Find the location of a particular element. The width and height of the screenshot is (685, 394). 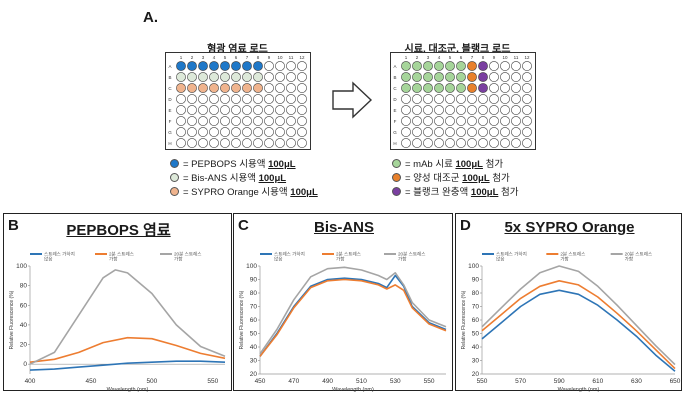

plate-right-row-label: H is located at coordinates (394, 143).